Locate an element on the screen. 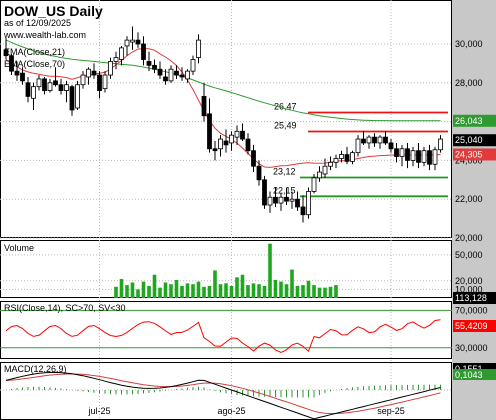  rsi-last-label: 55,4209 is located at coordinates (471, 326).